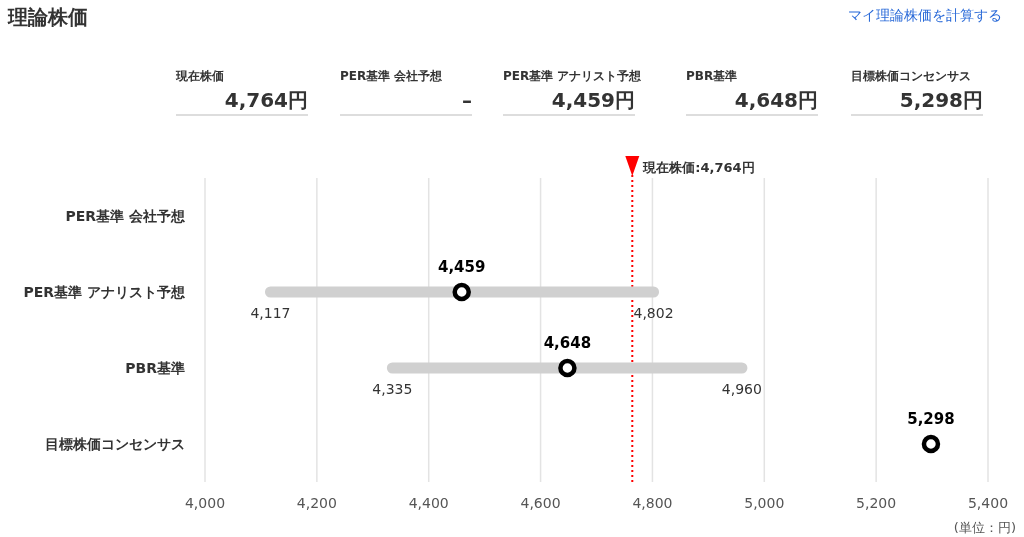  I want to click on y-tick-label: PER基準 アナリスト予想, so click(104, 292).